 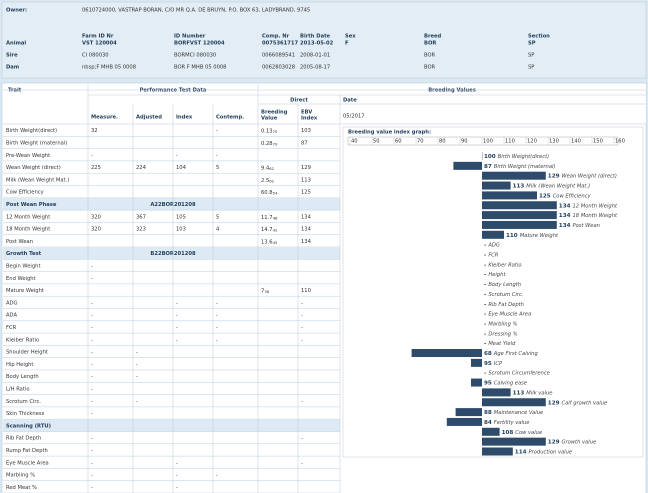 What do you see at coordinates (306, 291) in the screenshot?
I see `cell: 110` at bounding box center [306, 291].